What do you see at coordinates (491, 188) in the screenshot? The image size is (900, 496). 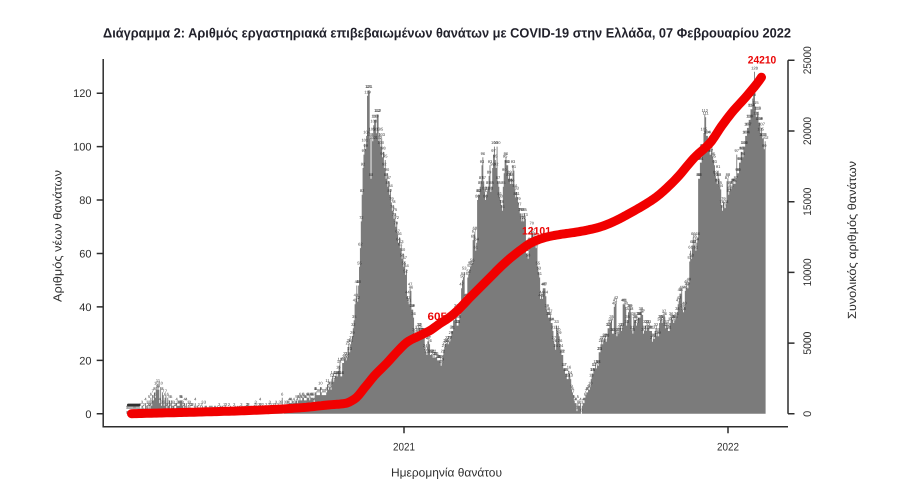 I see `svg-text: 83` at bounding box center [491, 188].